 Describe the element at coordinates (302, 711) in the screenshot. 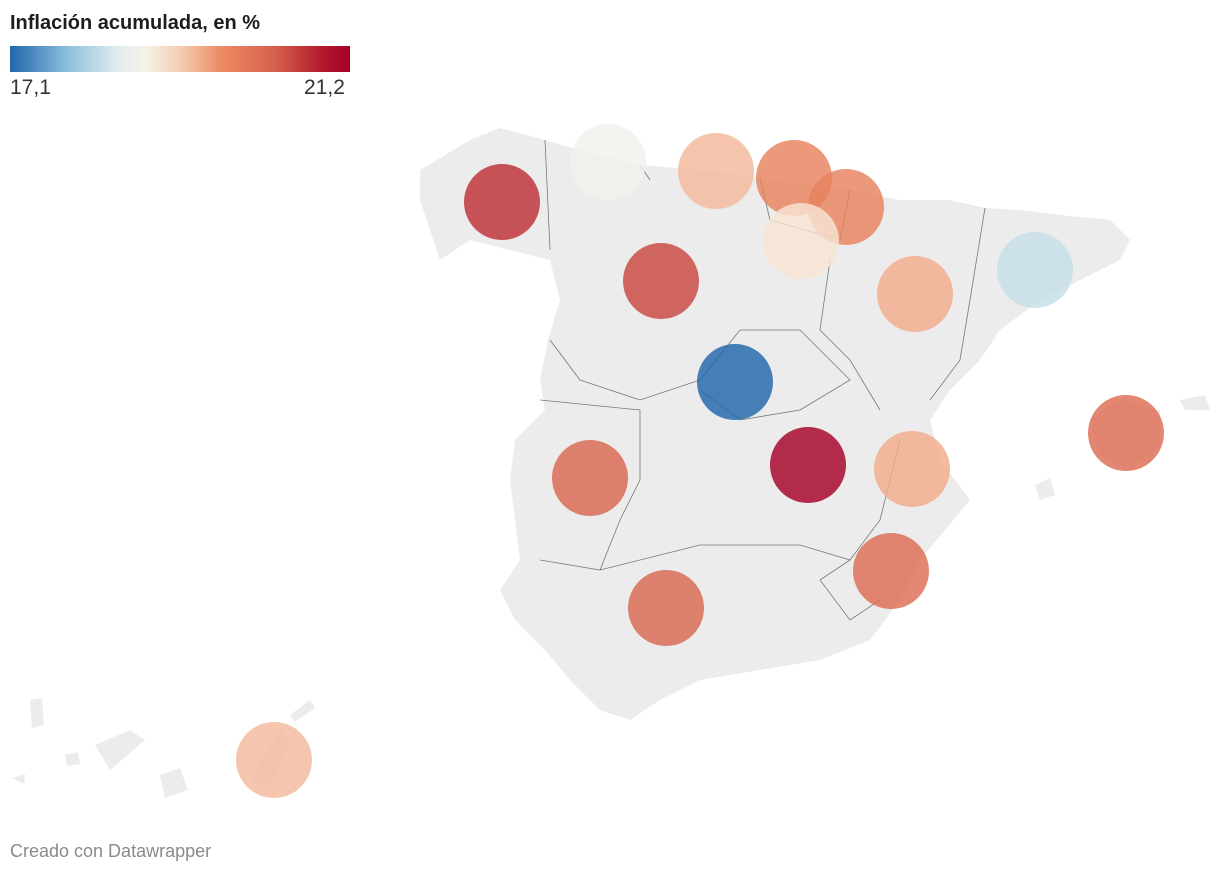

I see `lanzarote-shape` at that location.